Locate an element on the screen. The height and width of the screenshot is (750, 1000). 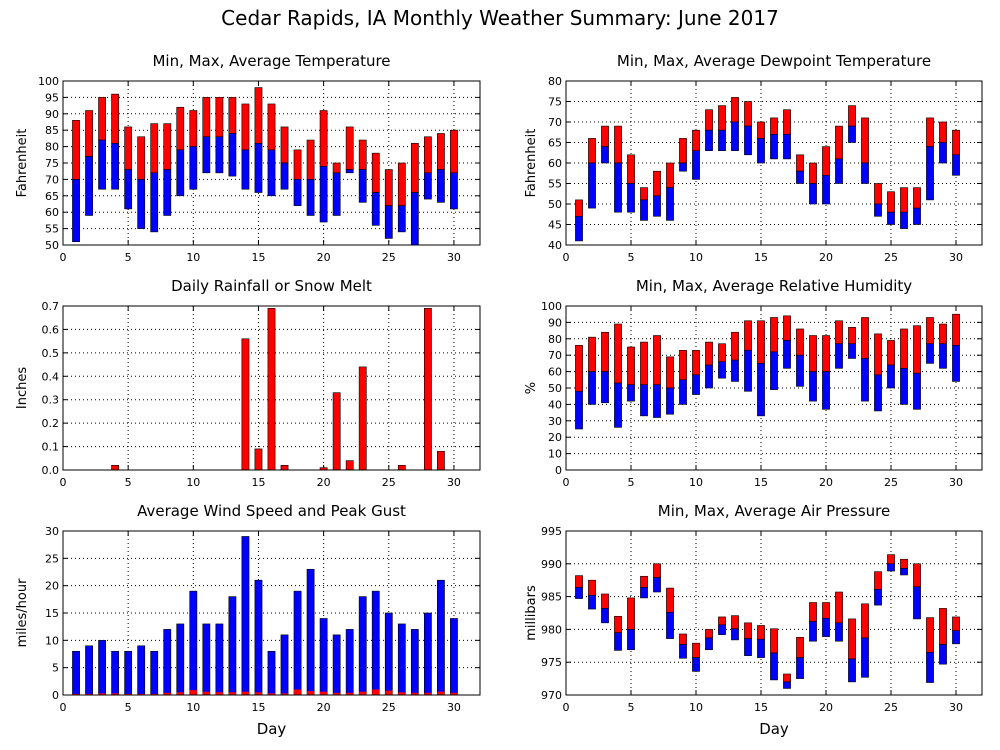
plot-frame is located at coordinates (774, 388).